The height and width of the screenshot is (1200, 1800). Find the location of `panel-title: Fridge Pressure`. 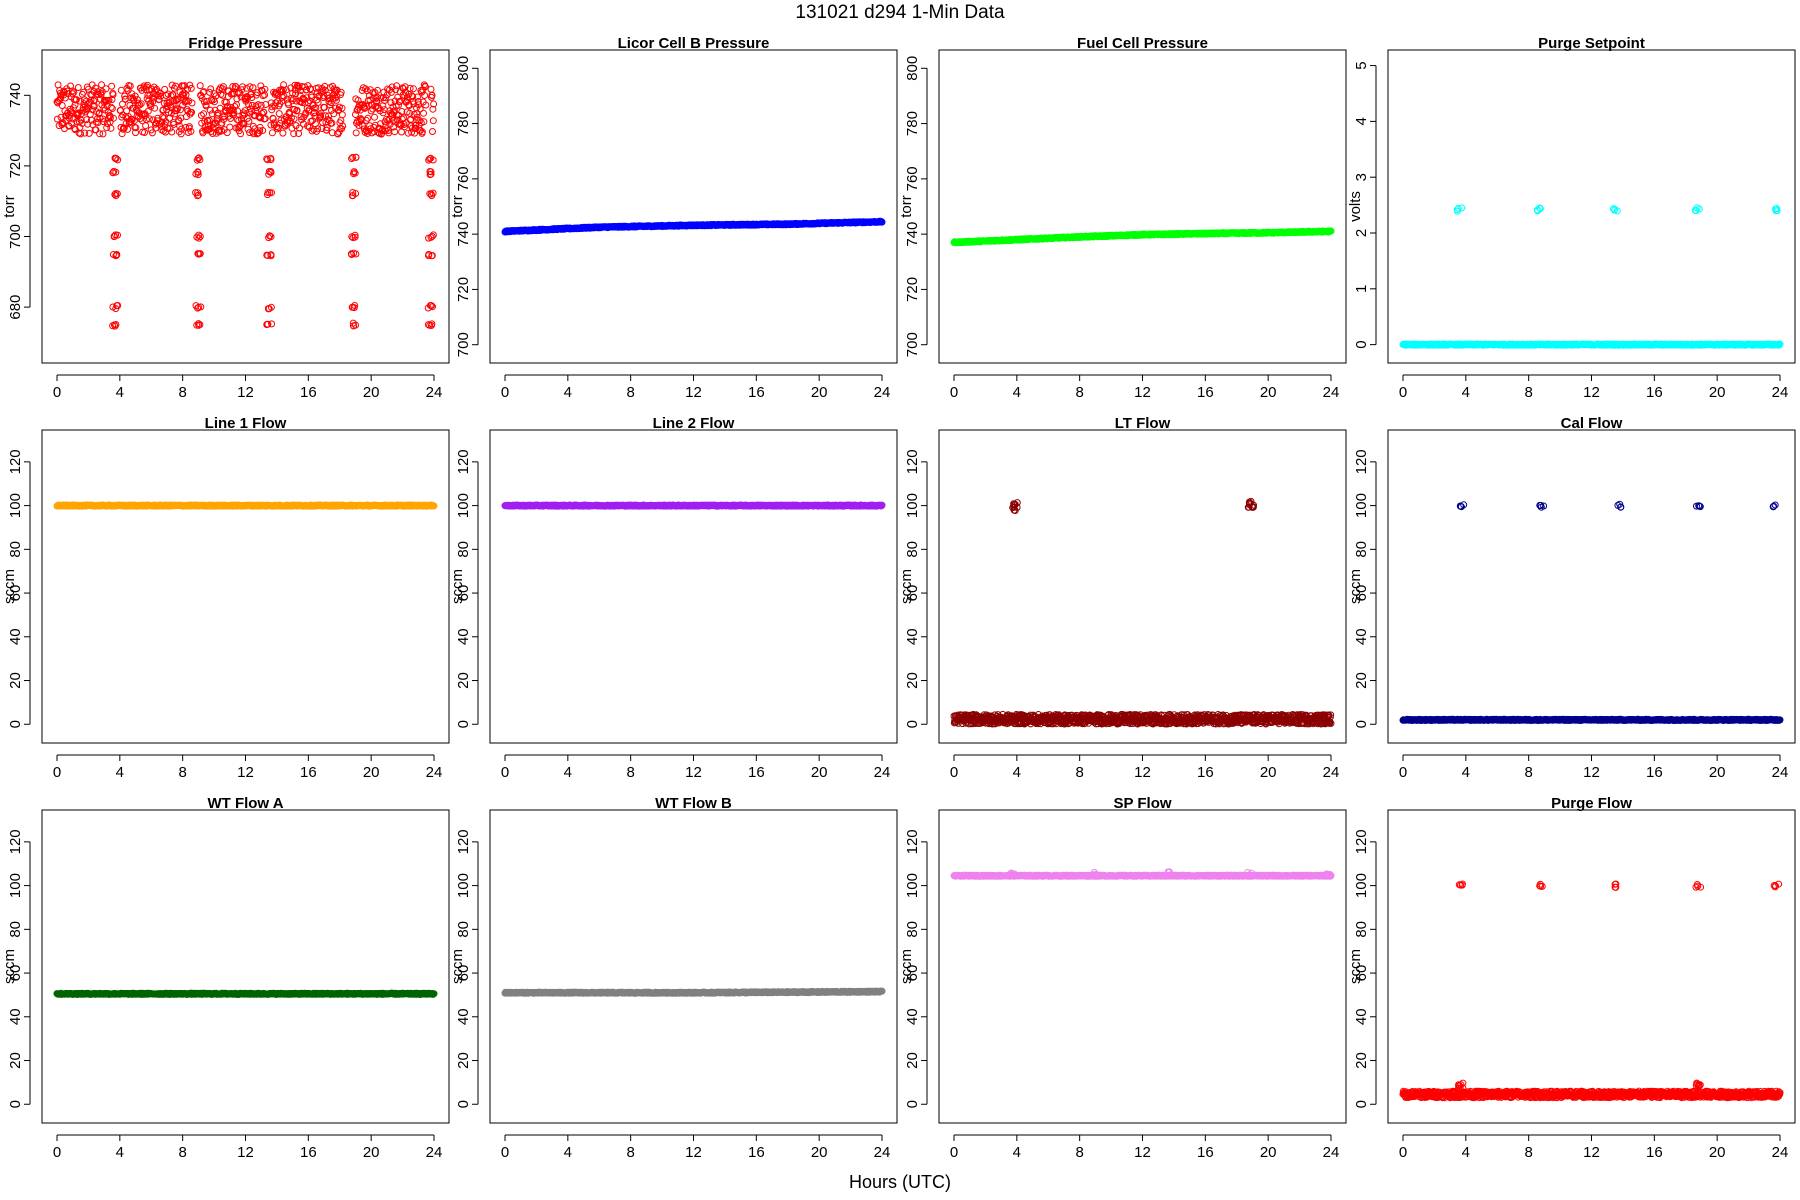

panel-title: Fridge Pressure is located at coordinates (245, 43).